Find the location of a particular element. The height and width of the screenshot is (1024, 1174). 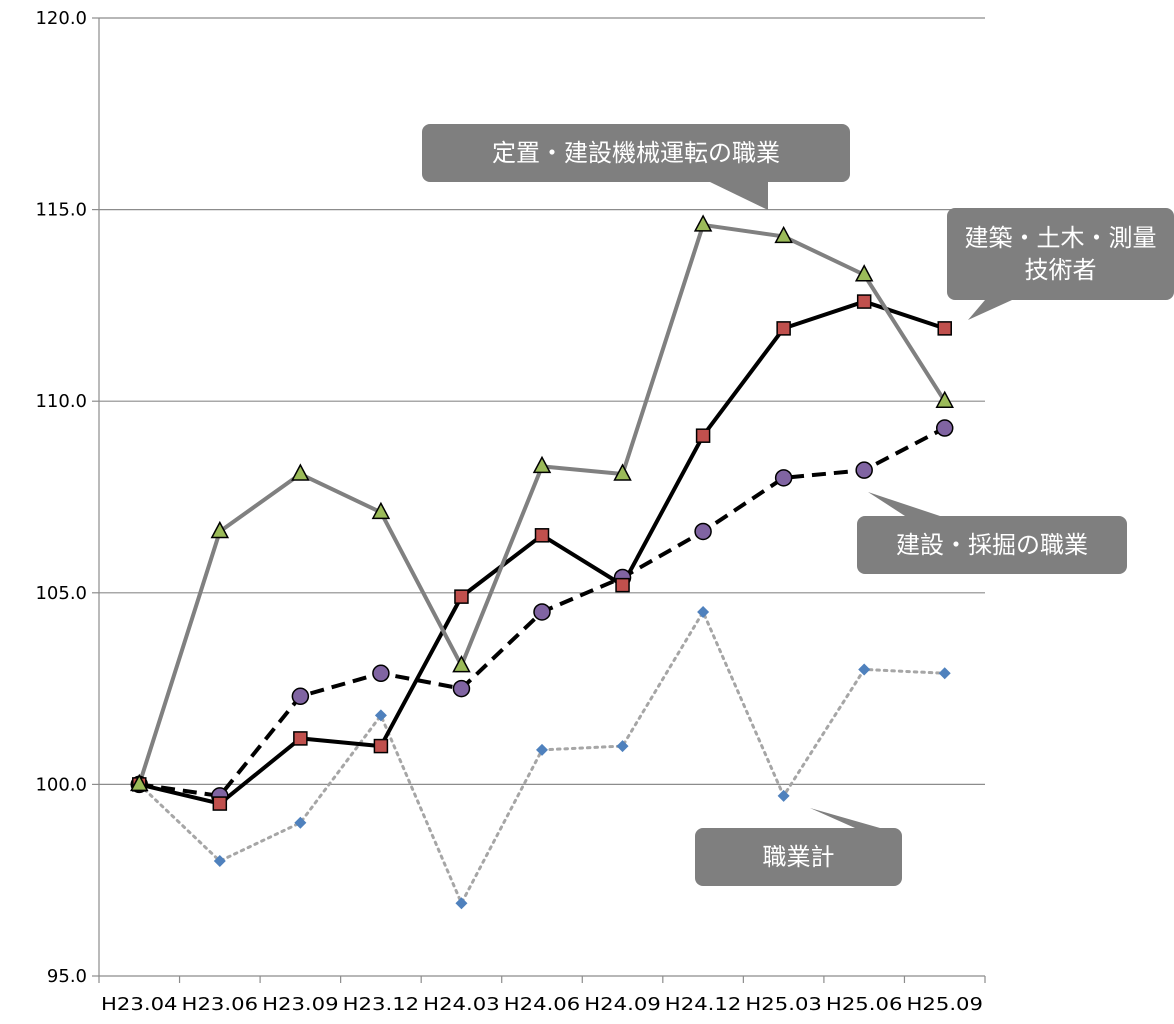

y-tick-label: 110.0 is located at coordinates (61, 401).